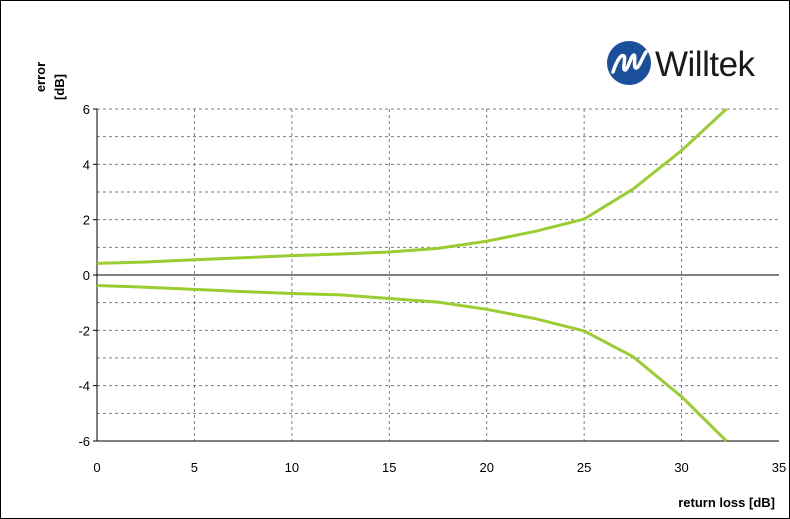  I want to click on y-tick-label: -2, so click(84, 330).